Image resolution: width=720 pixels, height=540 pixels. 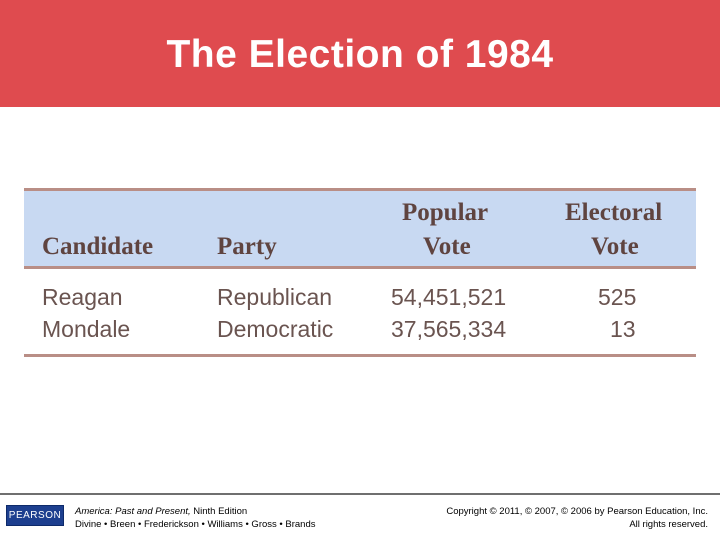 I want to click on slide-title: The Election of 1984, so click(x=360, y=54).